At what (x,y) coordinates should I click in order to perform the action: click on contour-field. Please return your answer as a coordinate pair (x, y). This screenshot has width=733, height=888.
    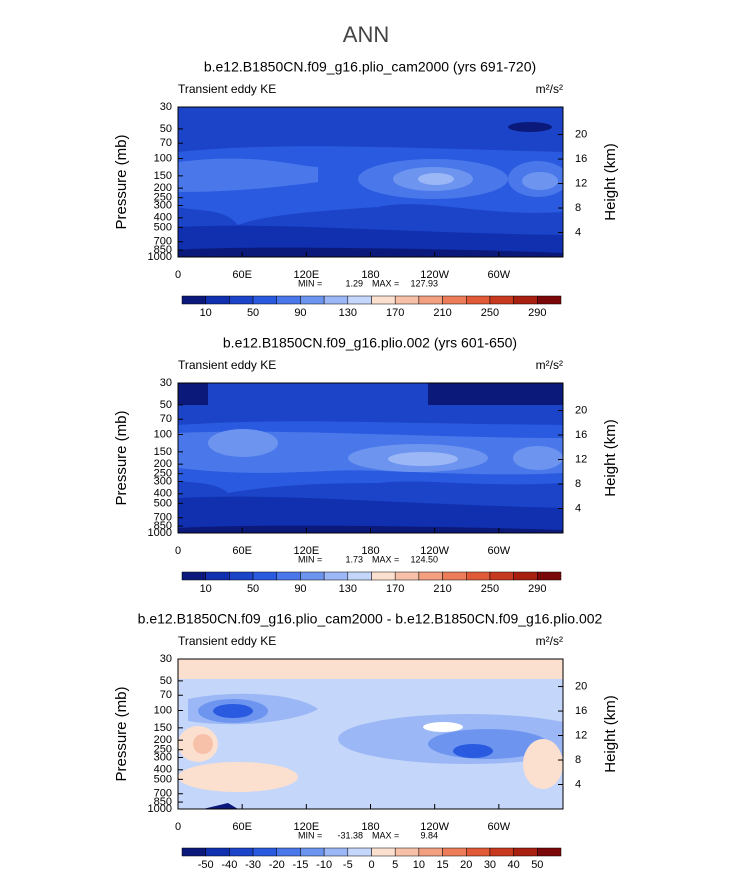
    Looking at the image, I should click on (370, 734).